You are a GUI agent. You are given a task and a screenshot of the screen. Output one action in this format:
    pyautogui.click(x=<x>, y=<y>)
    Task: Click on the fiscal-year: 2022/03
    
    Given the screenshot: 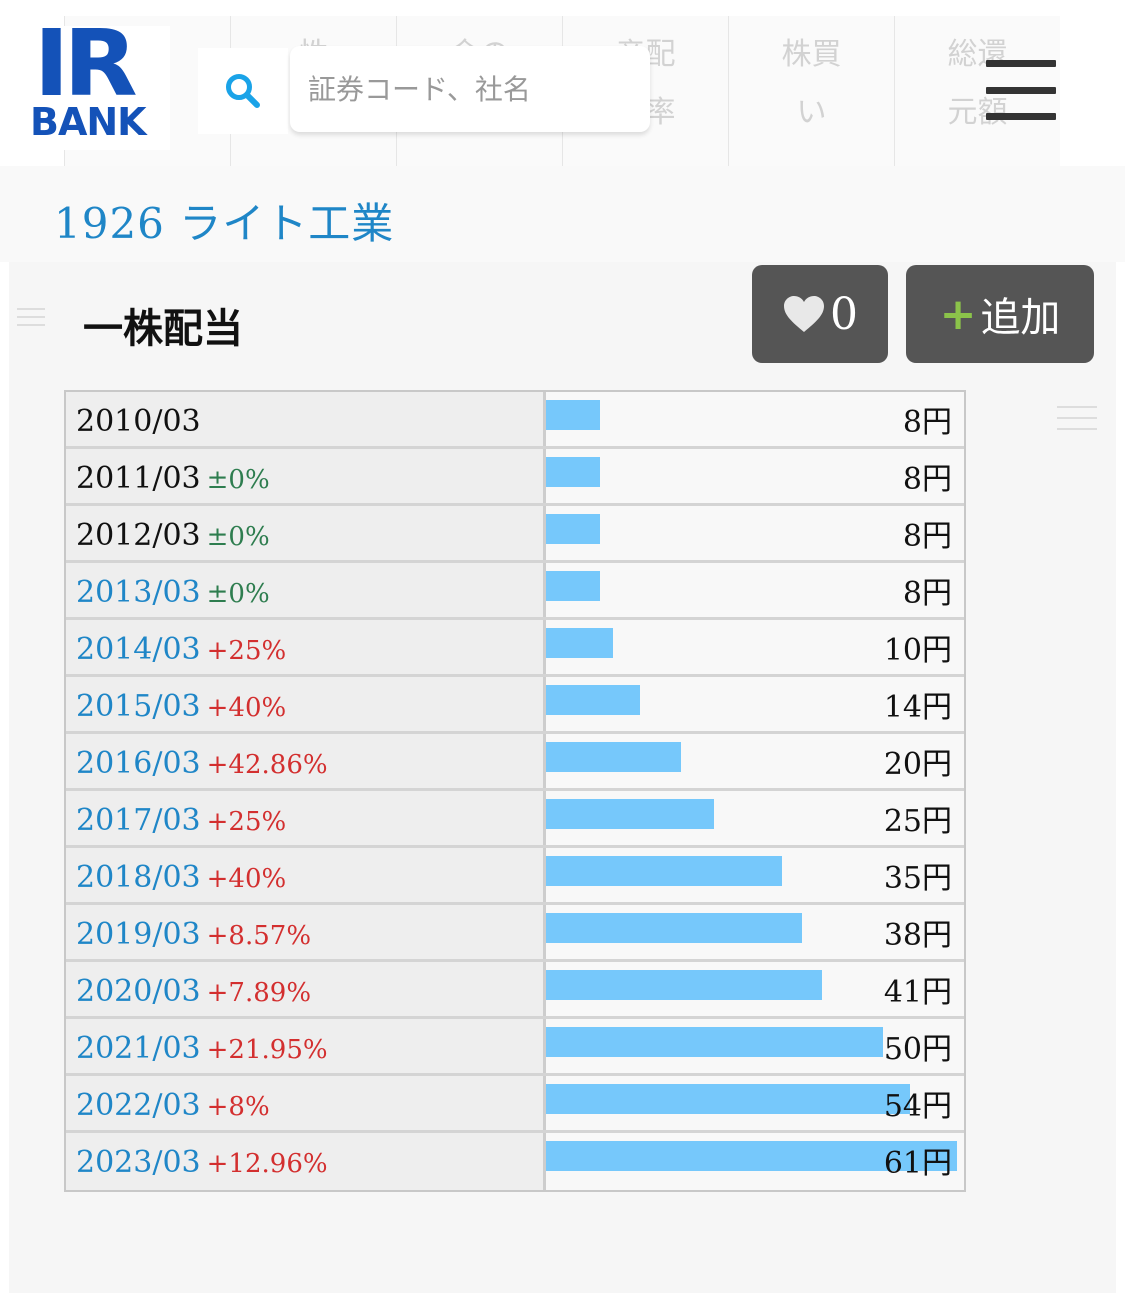 What is the action you would take?
    pyautogui.click(x=138, y=1105)
    